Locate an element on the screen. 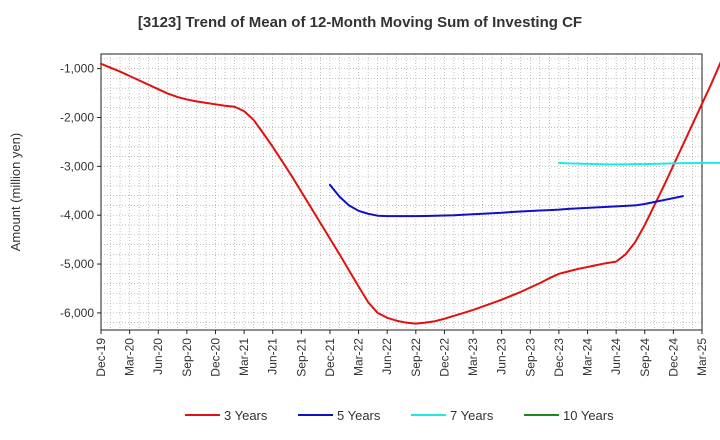  x-tick-label: Jun-21 is located at coordinates (273, 356).